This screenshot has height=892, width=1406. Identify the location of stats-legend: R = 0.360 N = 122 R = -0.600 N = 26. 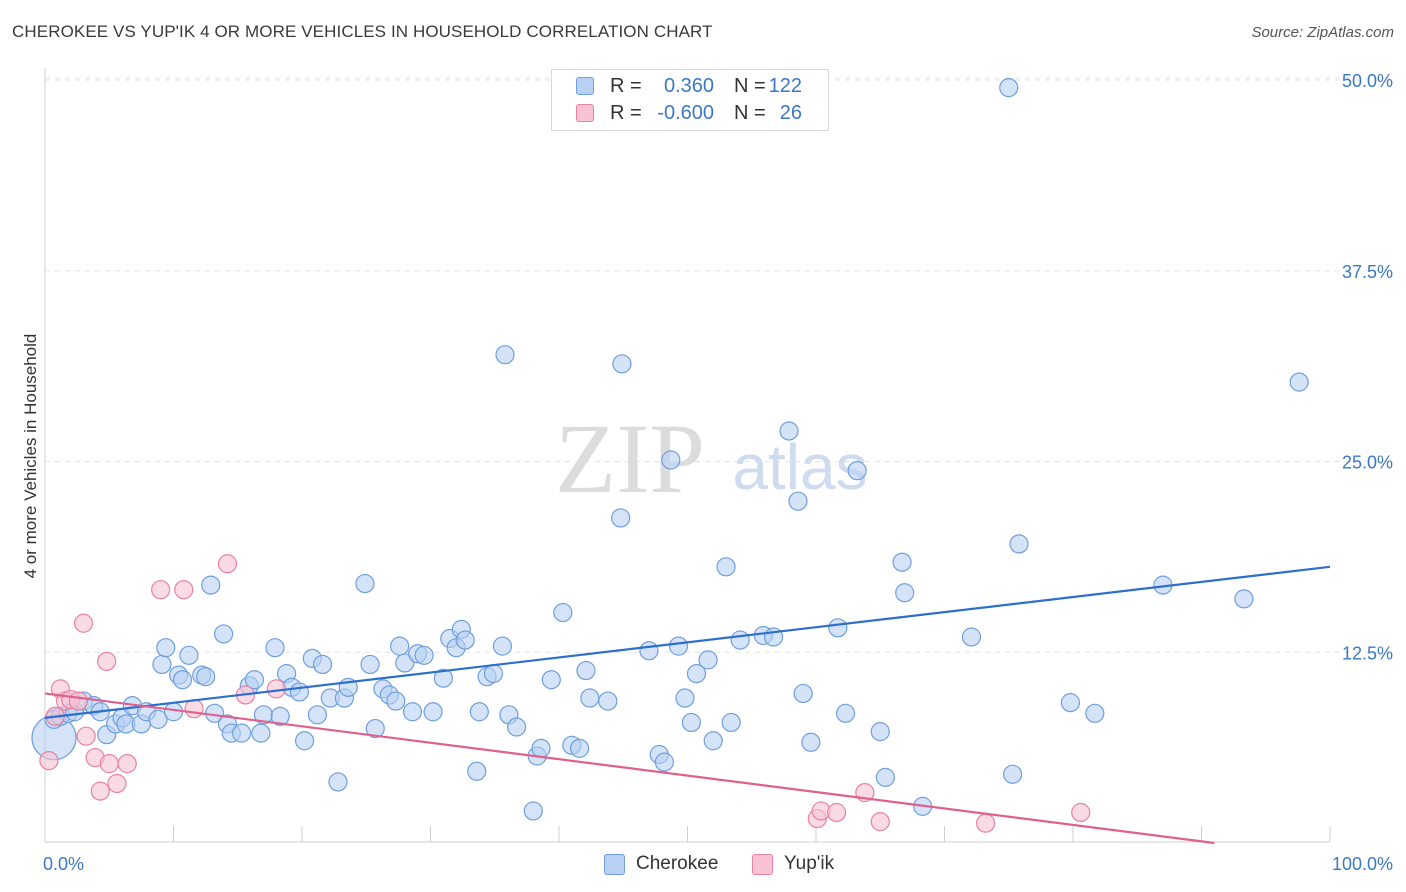
(690, 100).